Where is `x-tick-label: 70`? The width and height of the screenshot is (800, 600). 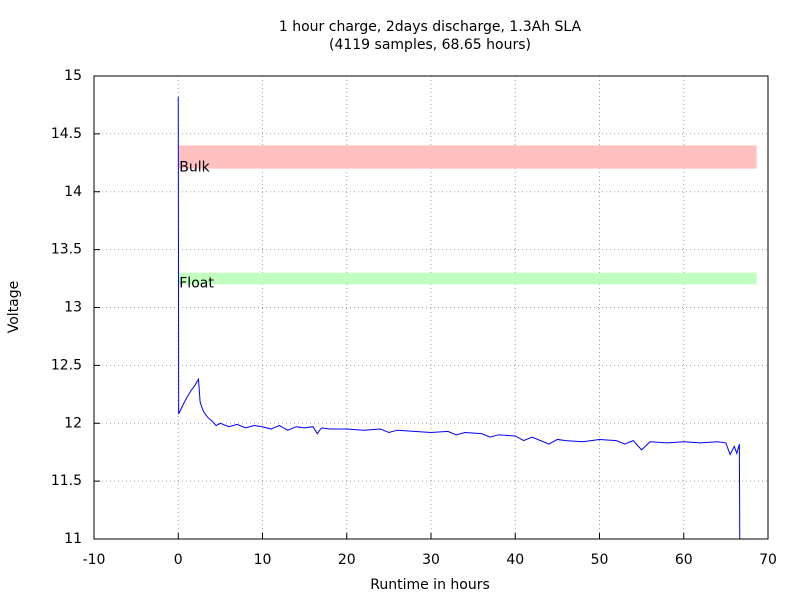
x-tick-label: 70 is located at coordinates (768, 560).